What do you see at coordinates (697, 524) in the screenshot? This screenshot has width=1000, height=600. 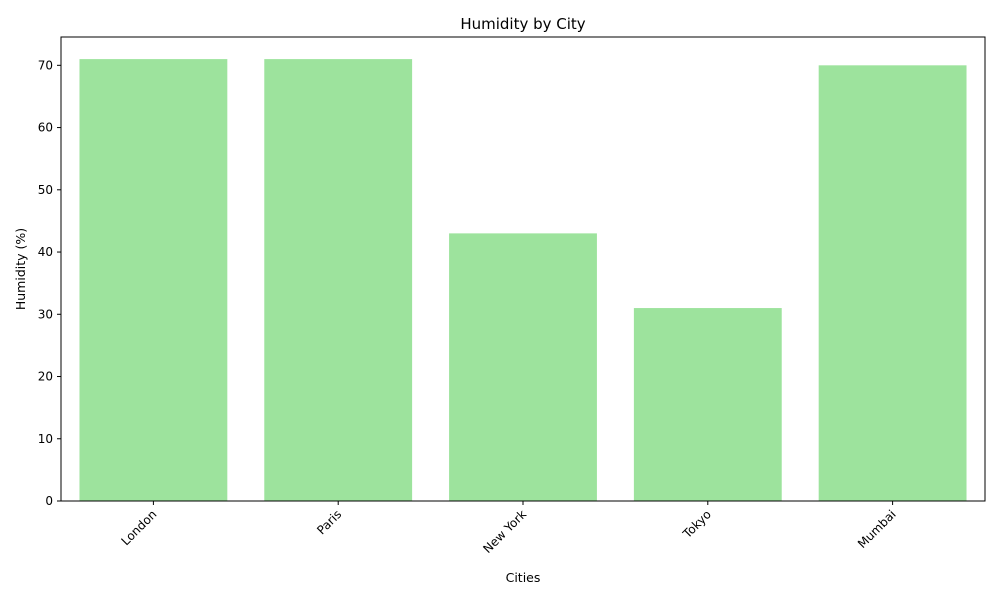 I see `x-tick-label: Tokyo` at bounding box center [697, 524].